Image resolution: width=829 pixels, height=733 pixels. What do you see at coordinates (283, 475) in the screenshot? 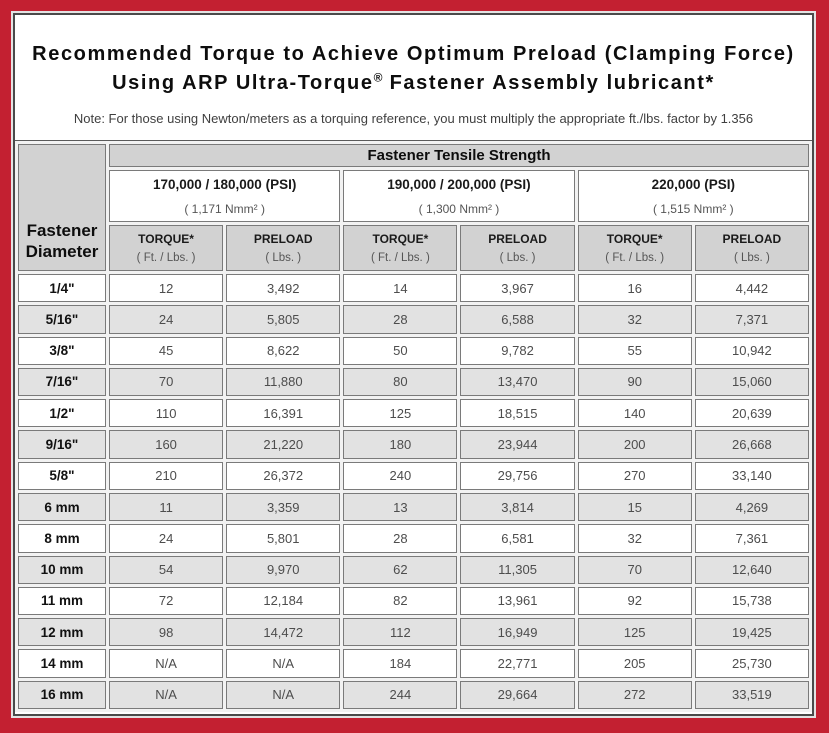
I see `value-cell: 26,372` at bounding box center [283, 475].